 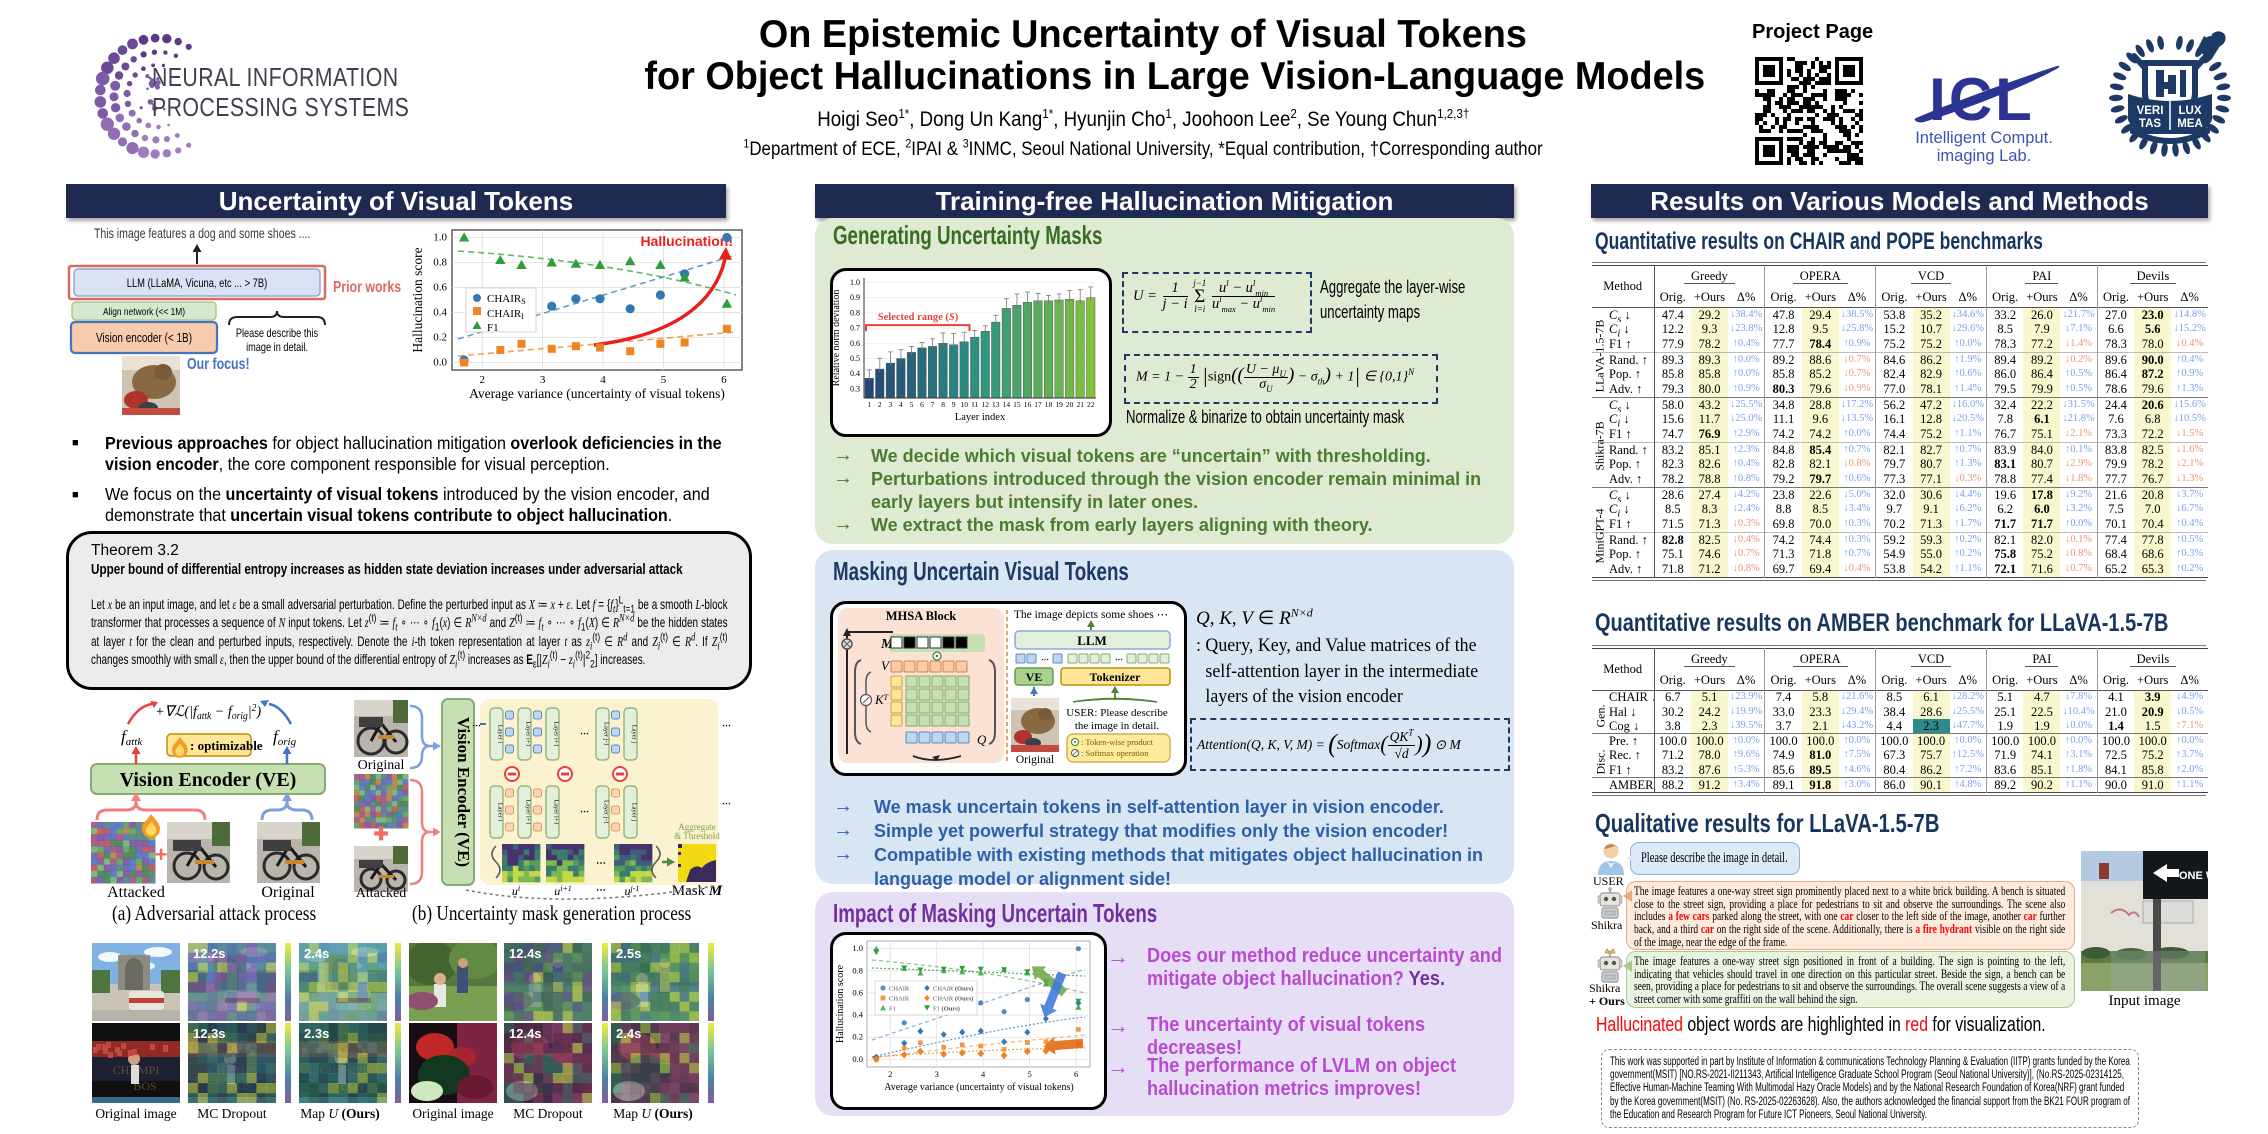 I want to click on svg-text: 19, so click(x=1059, y=404).